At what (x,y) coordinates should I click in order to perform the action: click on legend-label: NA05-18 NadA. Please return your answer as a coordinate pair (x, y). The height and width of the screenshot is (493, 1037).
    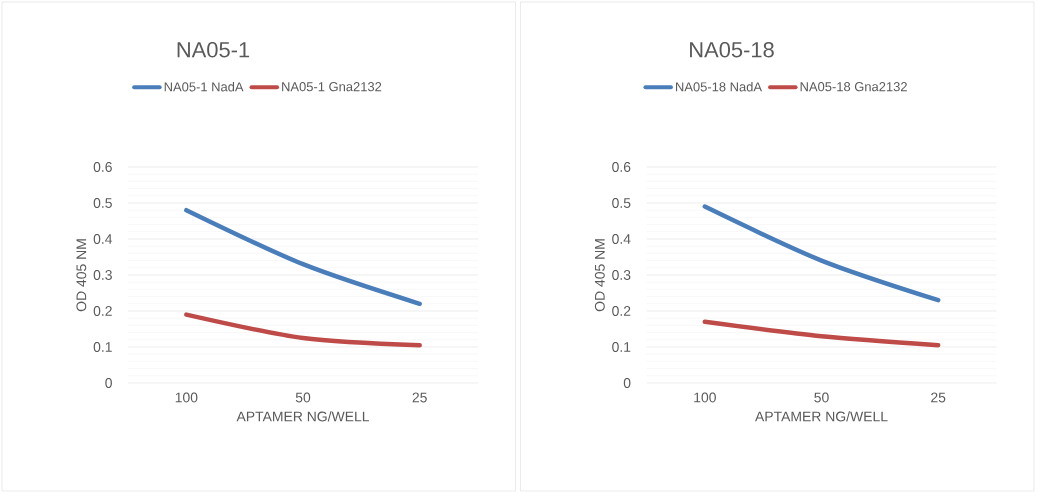
    Looking at the image, I should click on (719, 86).